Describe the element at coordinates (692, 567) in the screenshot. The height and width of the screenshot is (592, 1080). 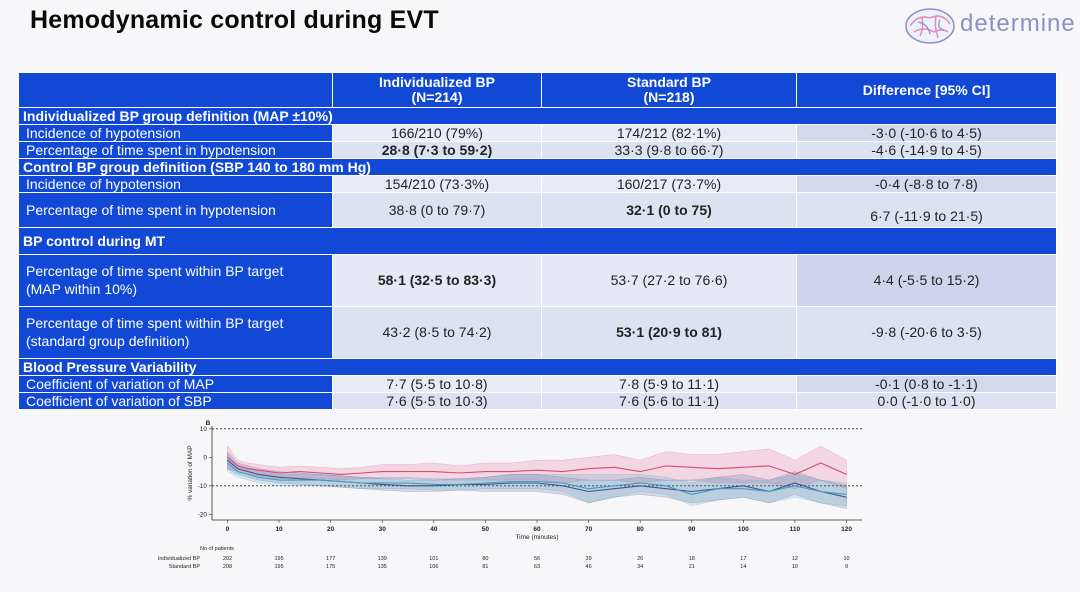
I see `patients-count: 21` at that location.